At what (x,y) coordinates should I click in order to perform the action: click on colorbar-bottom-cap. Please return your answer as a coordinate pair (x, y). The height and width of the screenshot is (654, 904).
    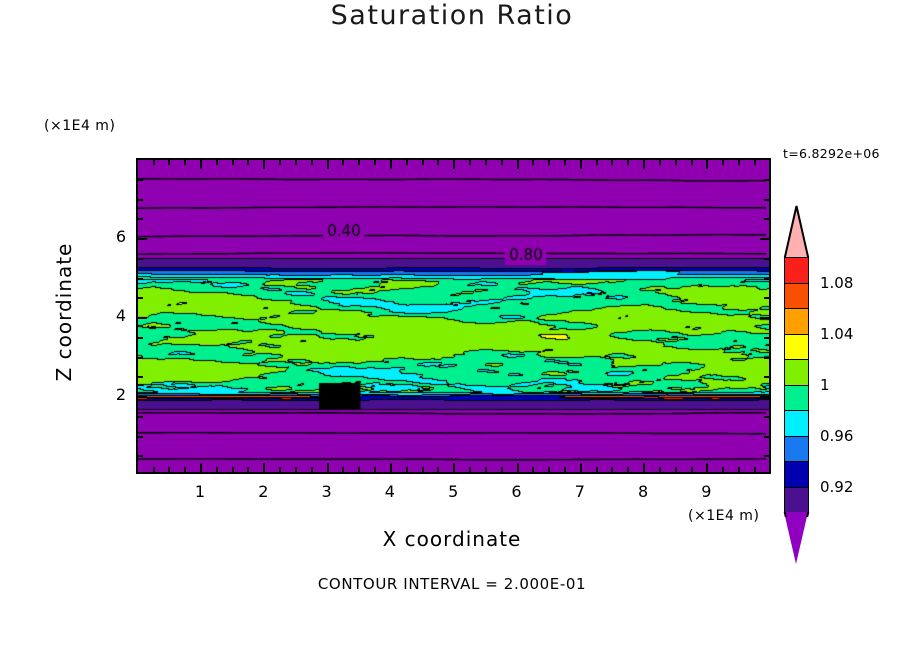
    Looking at the image, I should click on (796, 538).